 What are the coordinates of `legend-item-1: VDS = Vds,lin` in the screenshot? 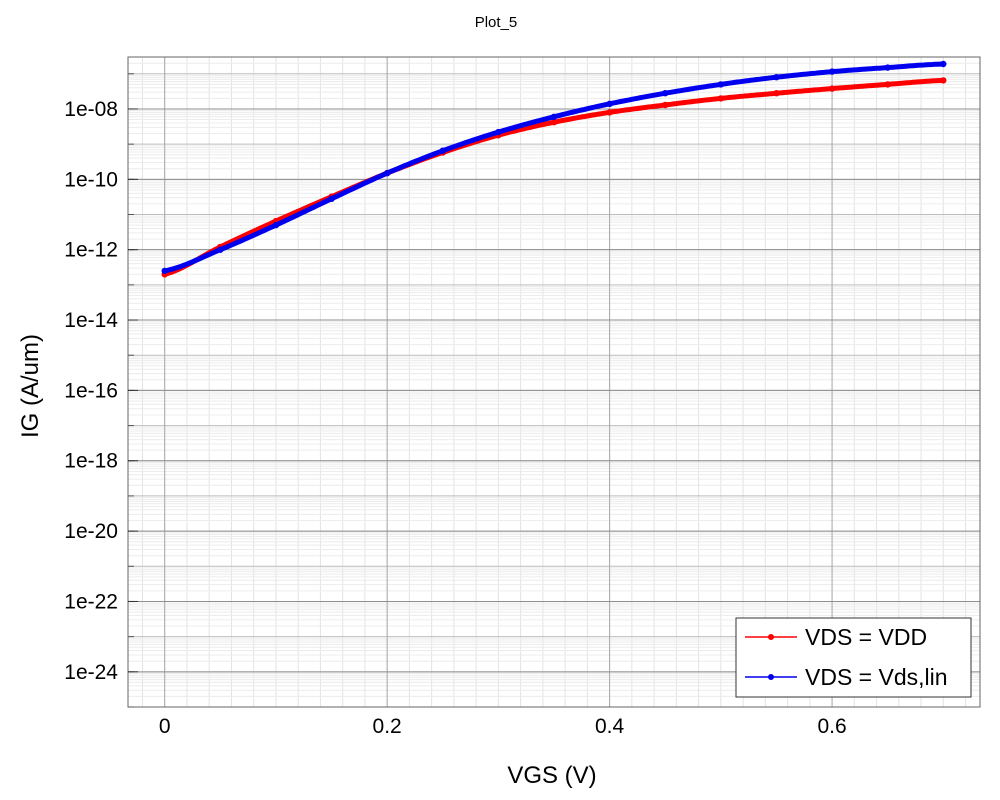 It's located at (846, 677).